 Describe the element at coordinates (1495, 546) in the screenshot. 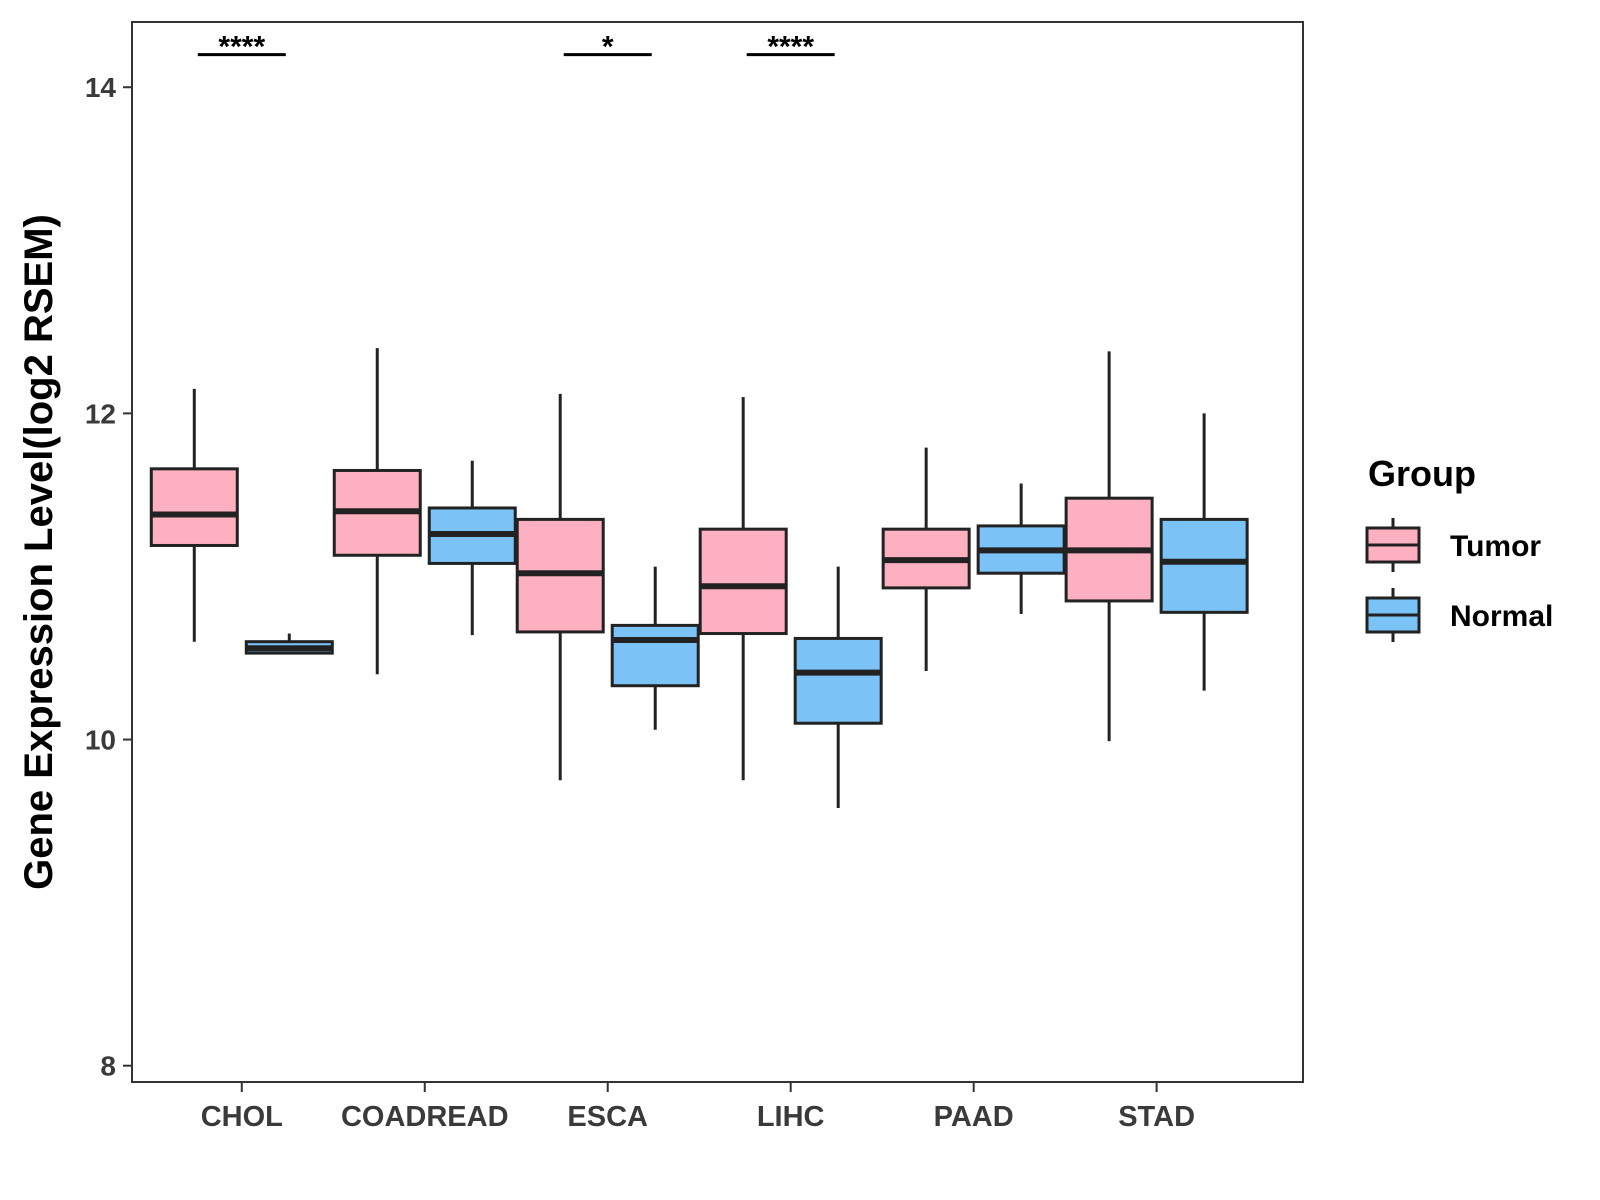

I see `legend-label: Tumor` at that location.